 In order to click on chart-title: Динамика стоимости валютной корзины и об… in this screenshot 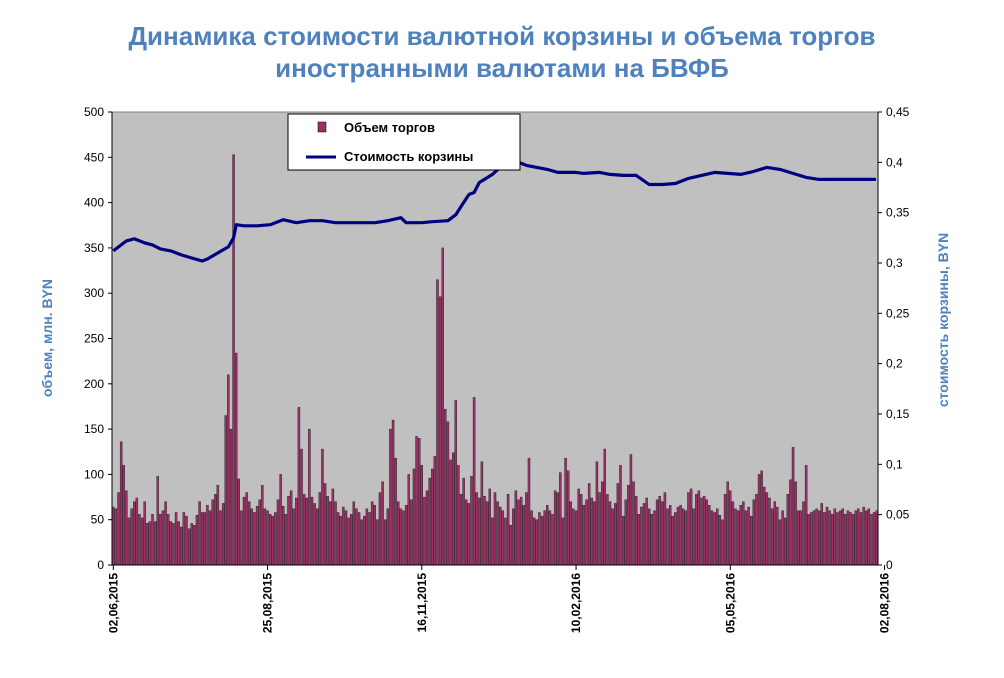, I will do `click(502, 52)`.